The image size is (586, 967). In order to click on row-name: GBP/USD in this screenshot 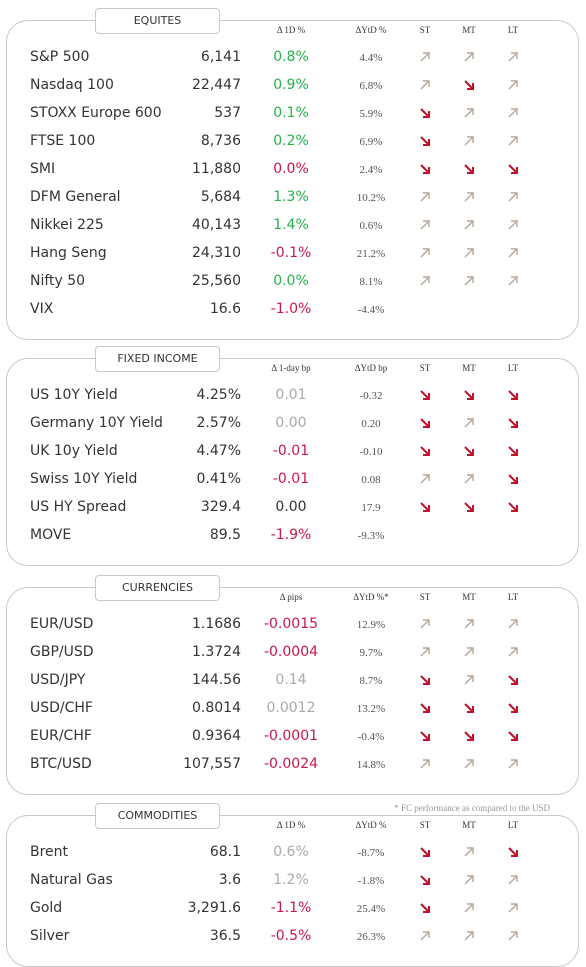, I will do `click(62, 652)`.